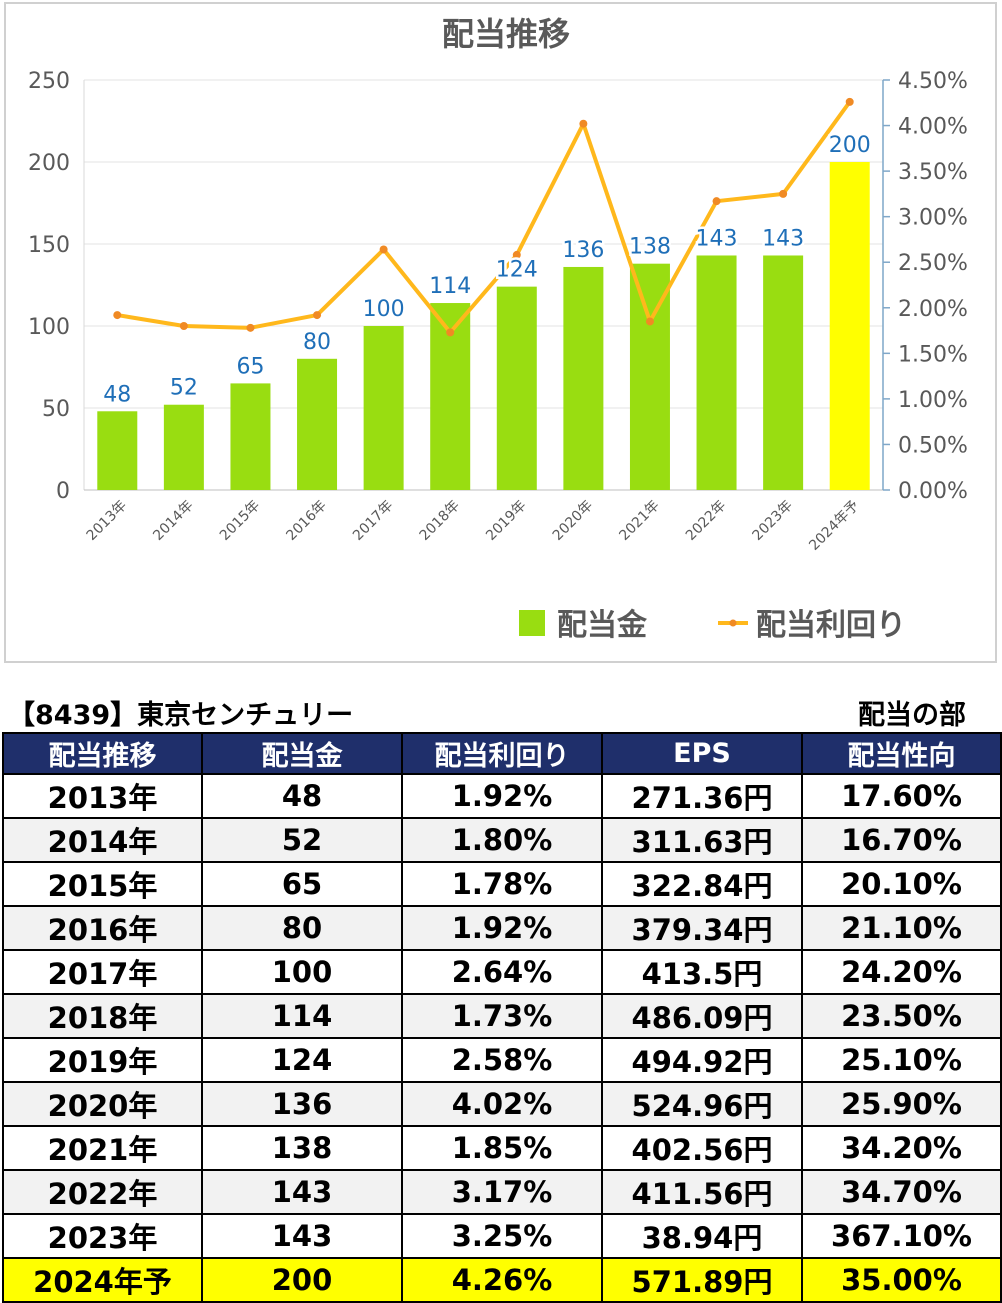 The width and height of the screenshot is (1002, 1303). I want to click on cell-year: 2014年, so click(102, 840).